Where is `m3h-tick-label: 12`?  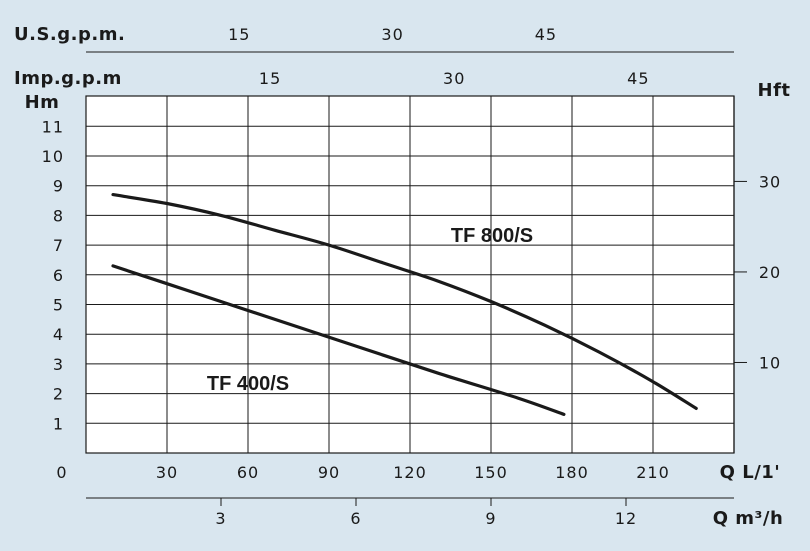 m3h-tick-label: 12 is located at coordinates (626, 518).